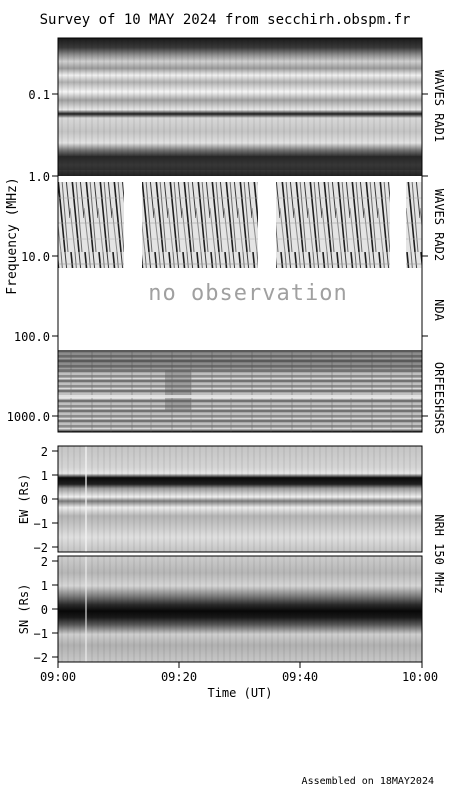  Describe the element at coordinates (37, 610) in the screenshot. I see `sn-y-axis: 2 1 0 −1 −2 SN (Rs)` at that location.